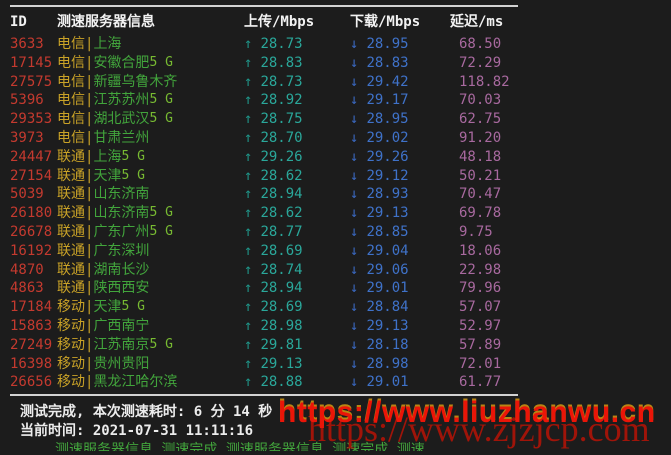 Image resolution: width=671 pixels, height=455 pixels. What do you see at coordinates (467, 412) in the screenshot?
I see `watermark-liuzhanwu: https://www.liuzhanwu.cn` at bounding box center [467, 412].